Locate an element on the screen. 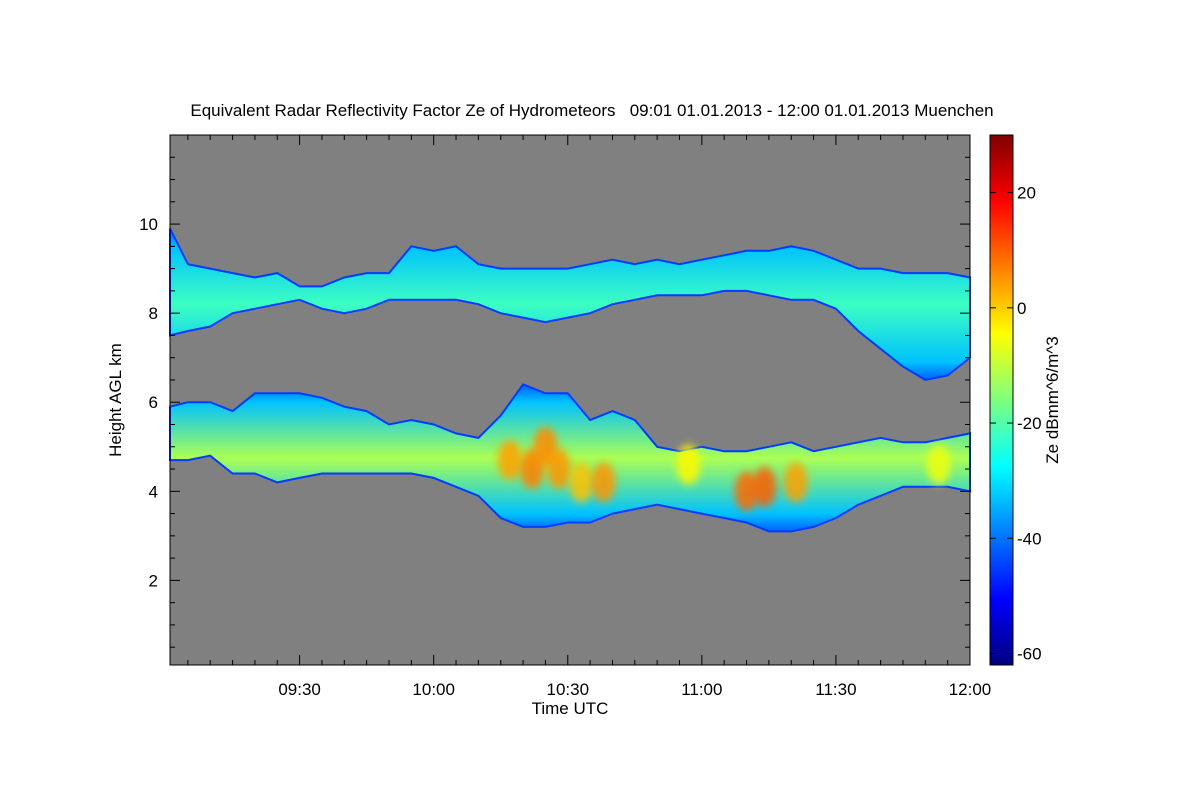  y-tick-label: 8 is located at coordinates (153, 313).